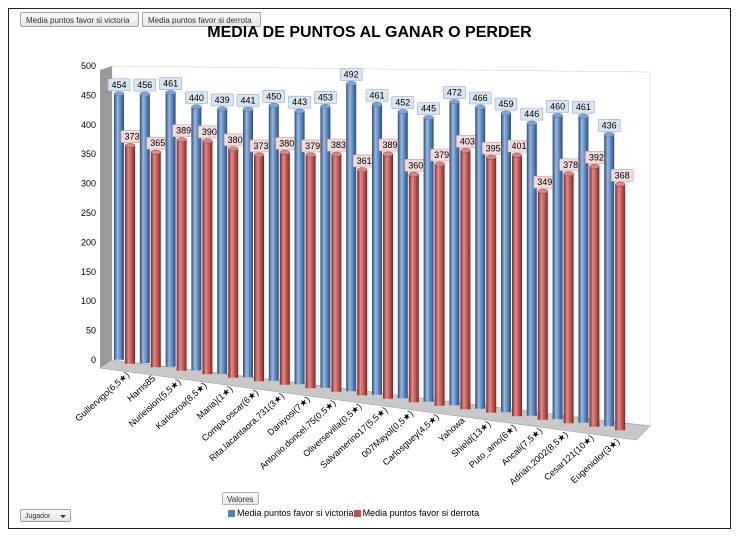  What do you see at coordinates (247, 100) in the screenshot?
I see `data-label-victoria: 441` at bounding box center [247, 100].